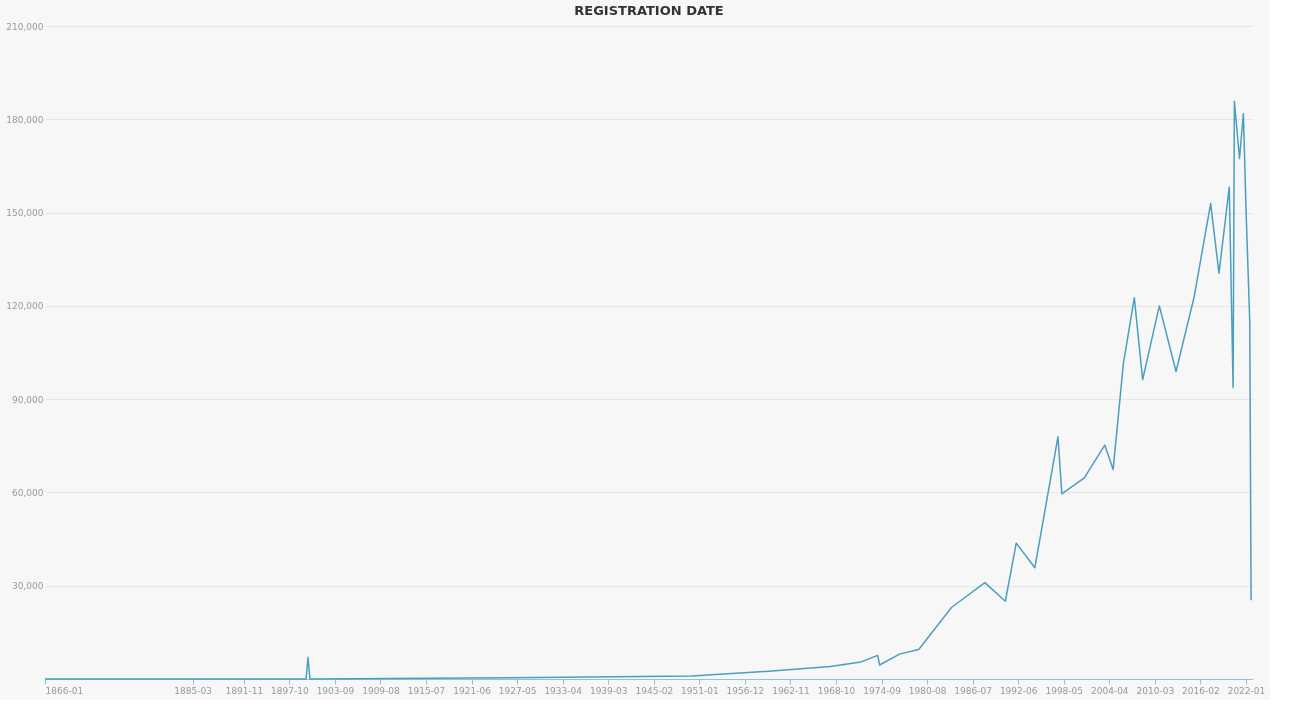  What do you see at coordinates (654, 690) in the screenshot?
I see `x-tick-label: 1945-02` at bounding box center [654, 690].